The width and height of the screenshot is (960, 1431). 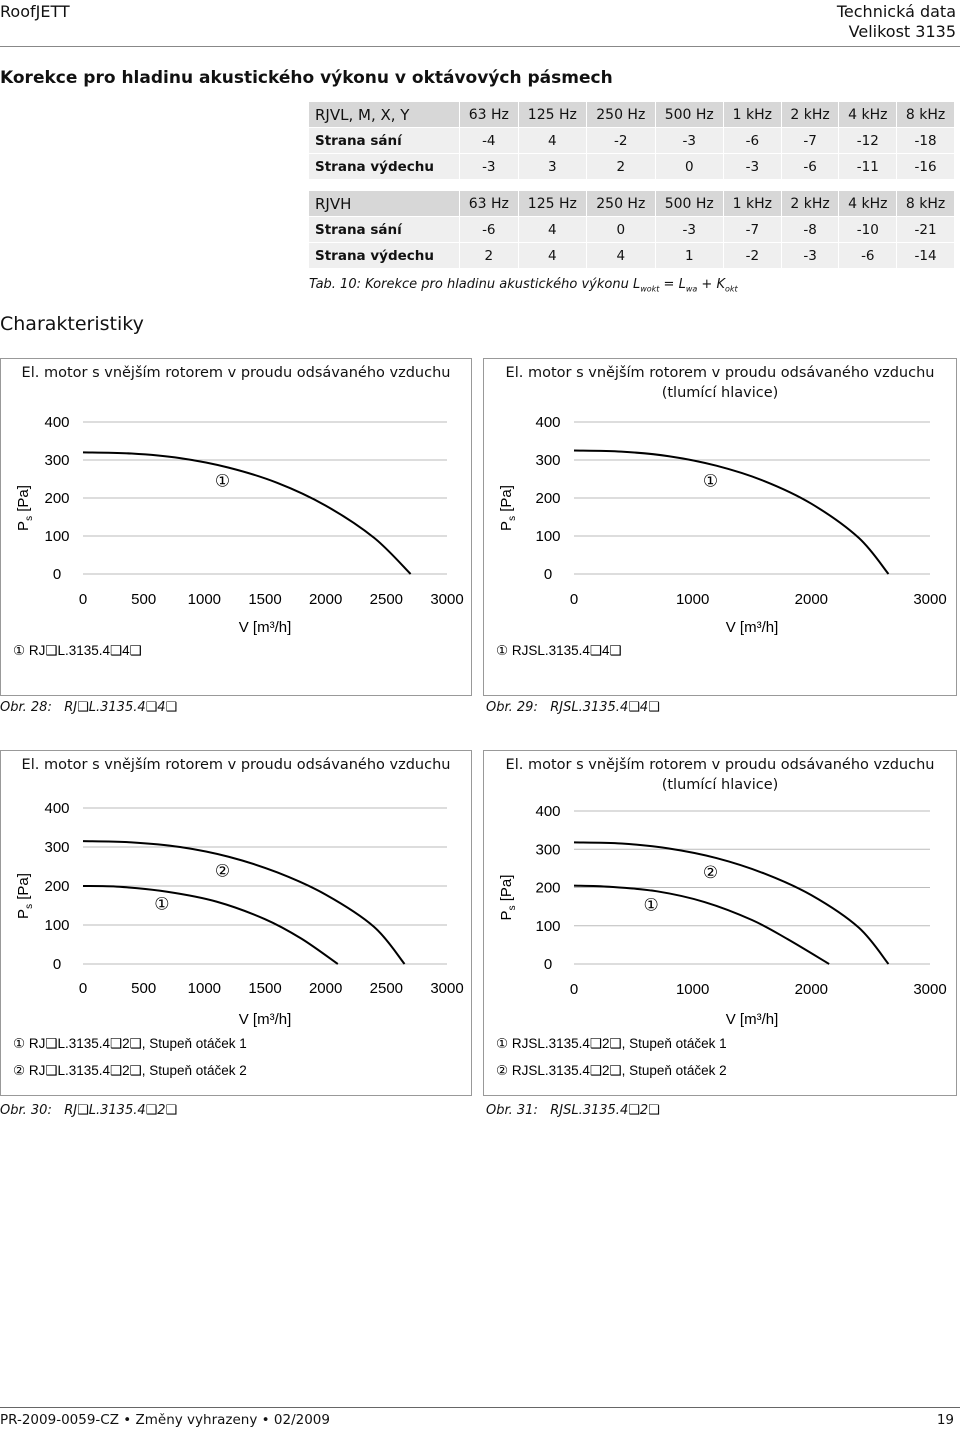 What do you see at coordinates (896, 11) in the screenshot?
I see `header-section: Technická data` at bounding box center [896, 11].